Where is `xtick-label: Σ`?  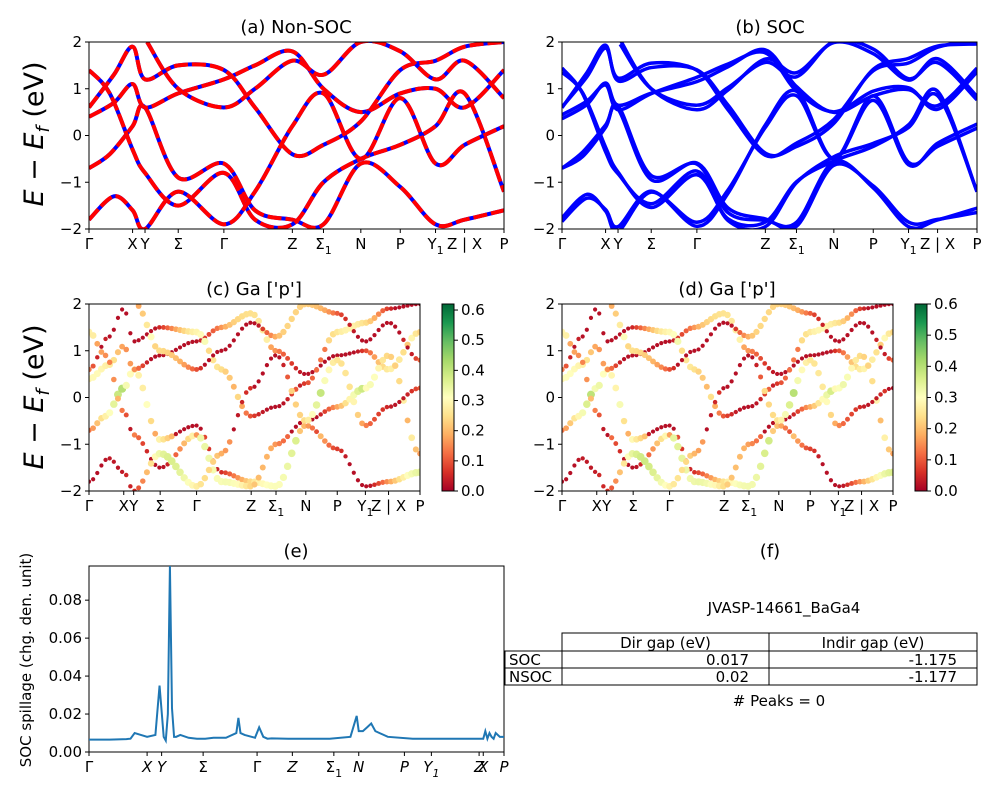
xtick-label: Σ is located at coordinates (177, 244).